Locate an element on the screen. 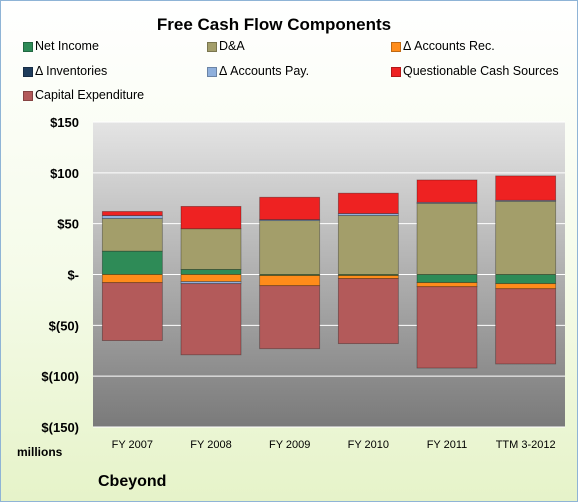  x-tick-label: FY 2007 is located at coordinates (132, 445).